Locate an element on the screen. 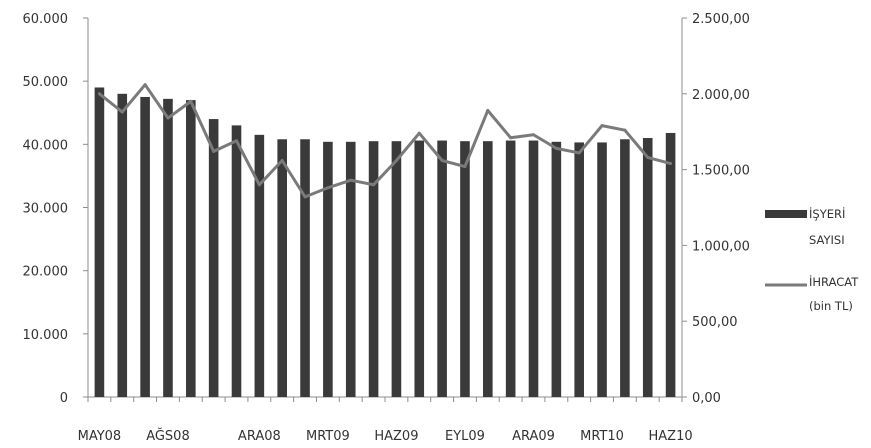 The width and height of the screenshot is (871, 448). x-tick-label: HAZ09 is located at coordinates (396, 436).